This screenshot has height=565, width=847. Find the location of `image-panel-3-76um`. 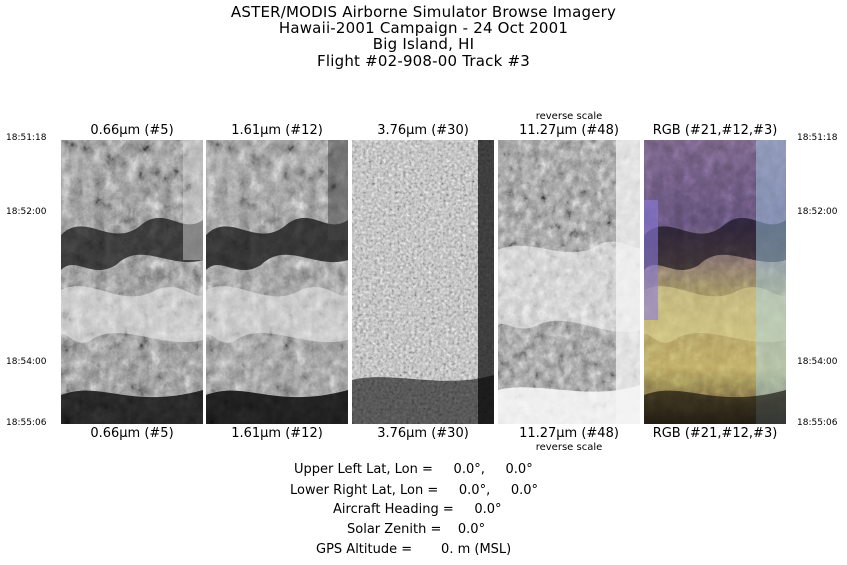

image-panel-3-76um is located at coordinates (423, 282).